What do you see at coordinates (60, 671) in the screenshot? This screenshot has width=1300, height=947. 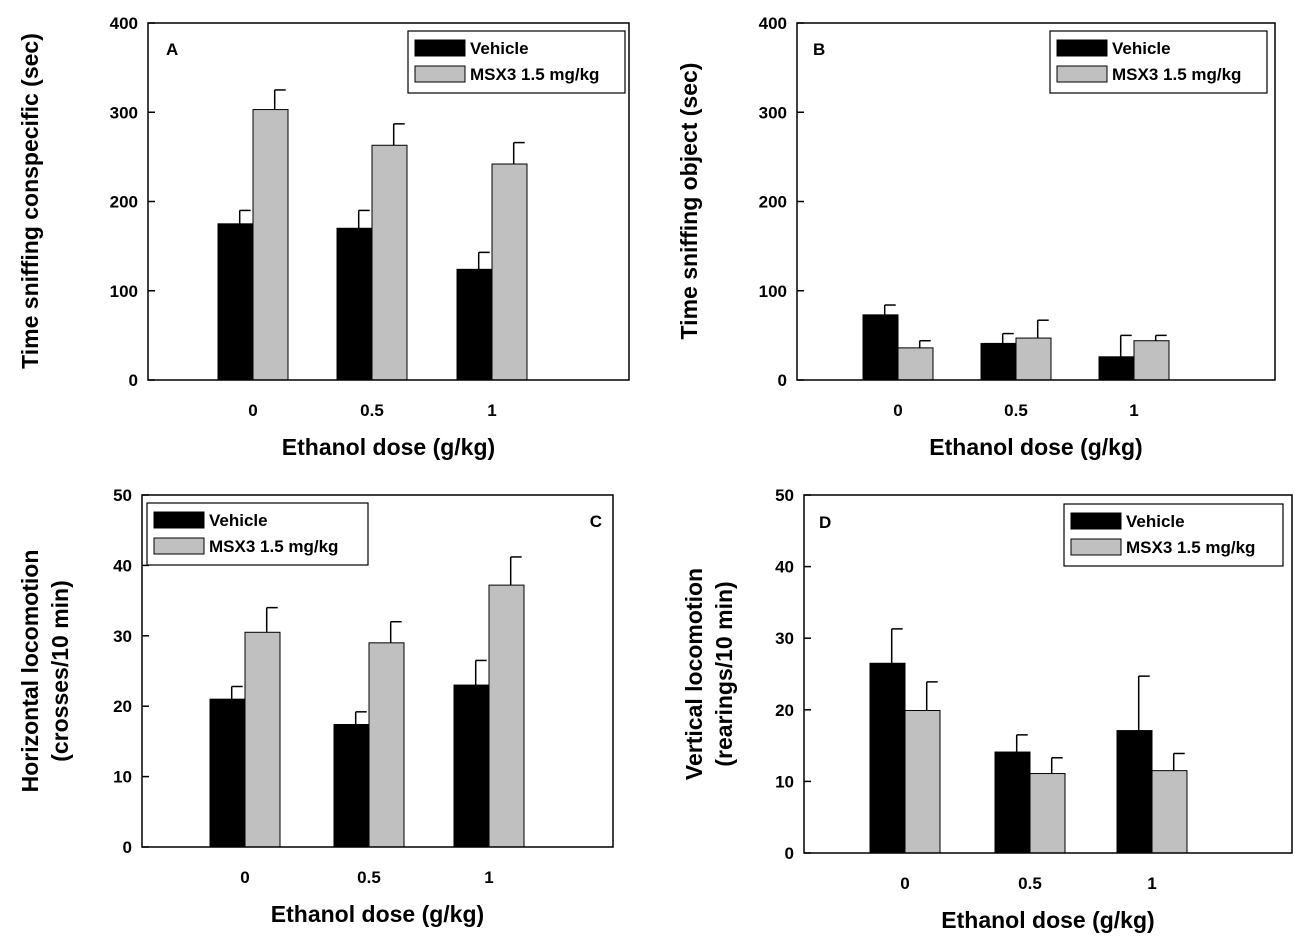 I see `y-axis-title-line: (crosses/10 min)` at bounding box center [60, 671].